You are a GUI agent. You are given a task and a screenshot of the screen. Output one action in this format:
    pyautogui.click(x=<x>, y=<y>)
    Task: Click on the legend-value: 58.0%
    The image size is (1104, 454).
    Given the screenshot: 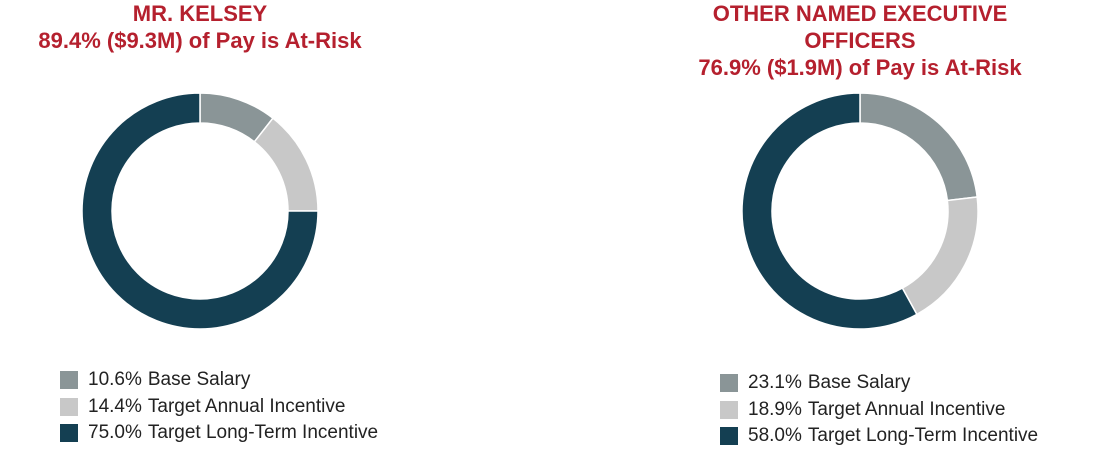 What is the action you would take?
    pyautogui.click(x=775, y=436)
    